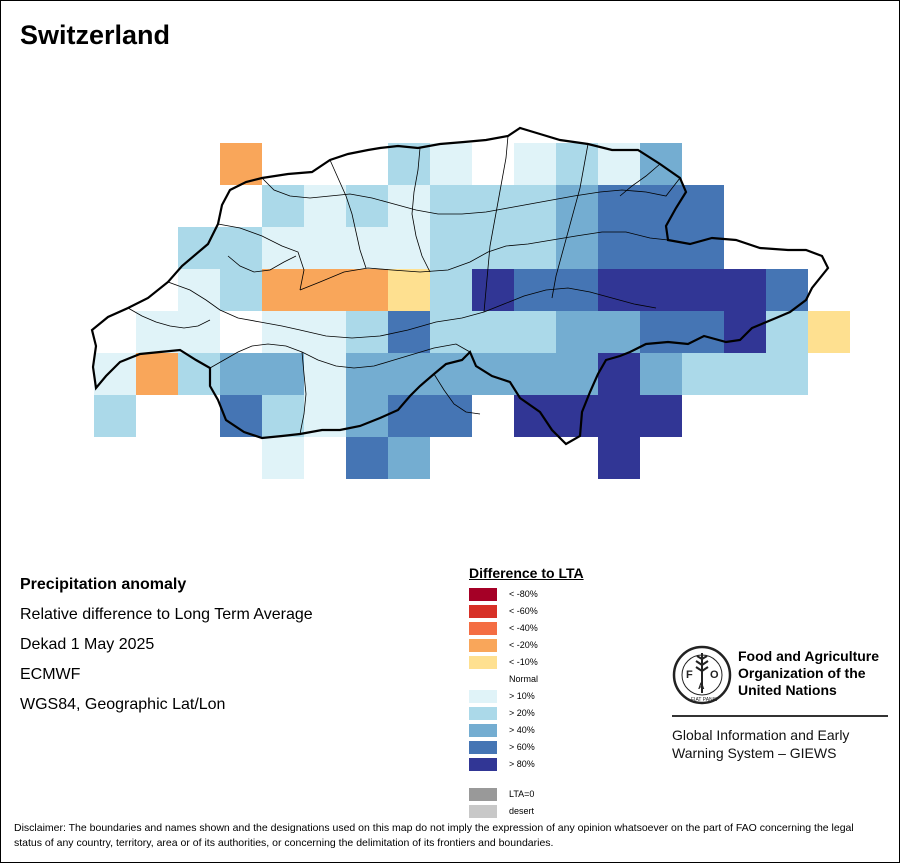 The image size is (900, 863). I want to click on legend-item: < -60%, so click(526, 611).